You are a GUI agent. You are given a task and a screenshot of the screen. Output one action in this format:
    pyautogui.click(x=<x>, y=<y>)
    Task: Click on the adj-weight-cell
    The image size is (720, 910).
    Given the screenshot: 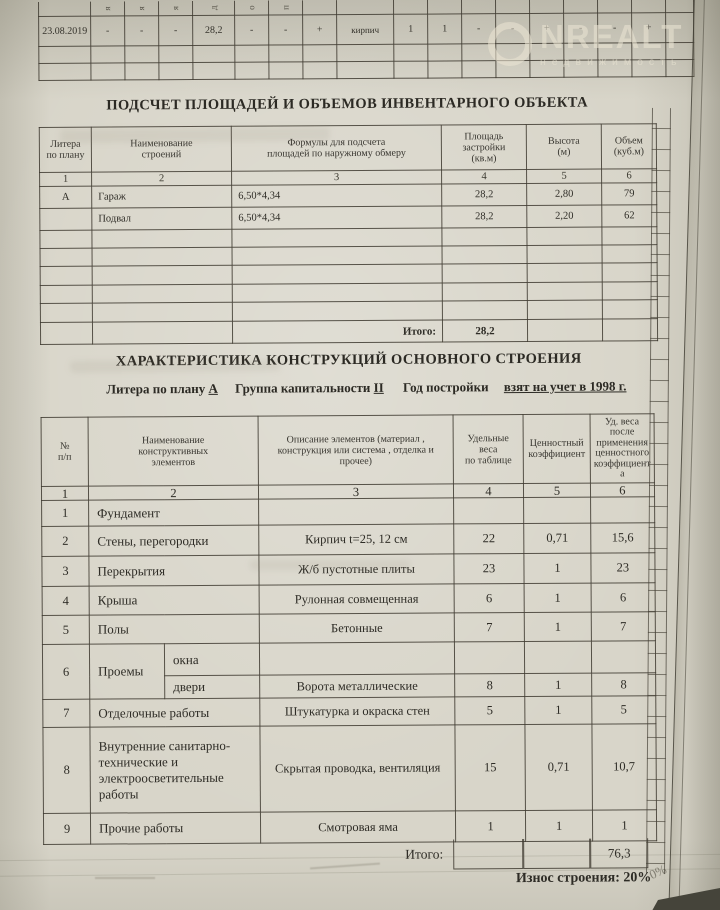 What is the action you would take?
    pyautogui.click(x=623, y=657)
    